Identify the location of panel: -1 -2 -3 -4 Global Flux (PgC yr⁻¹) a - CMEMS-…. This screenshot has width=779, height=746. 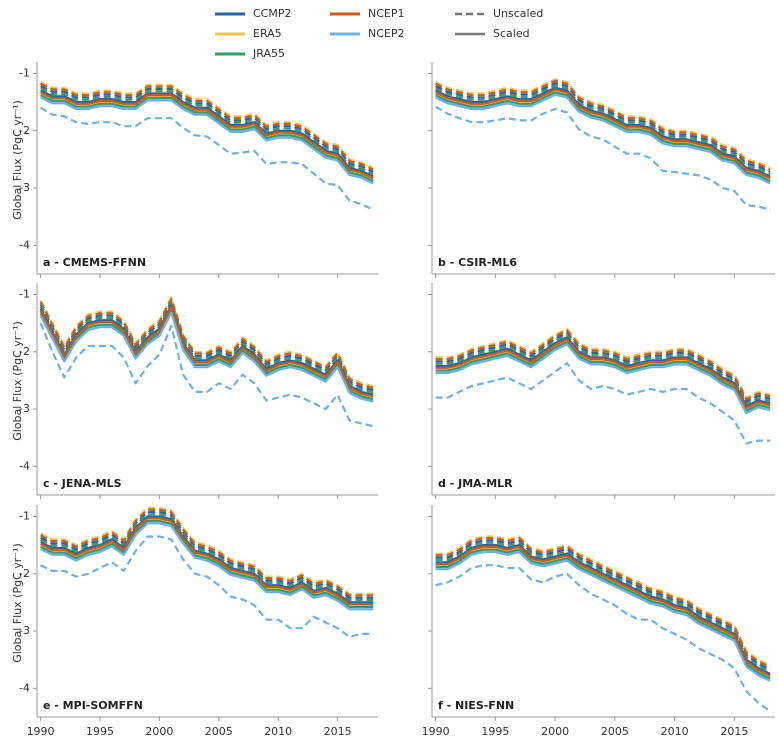
(194, 170).